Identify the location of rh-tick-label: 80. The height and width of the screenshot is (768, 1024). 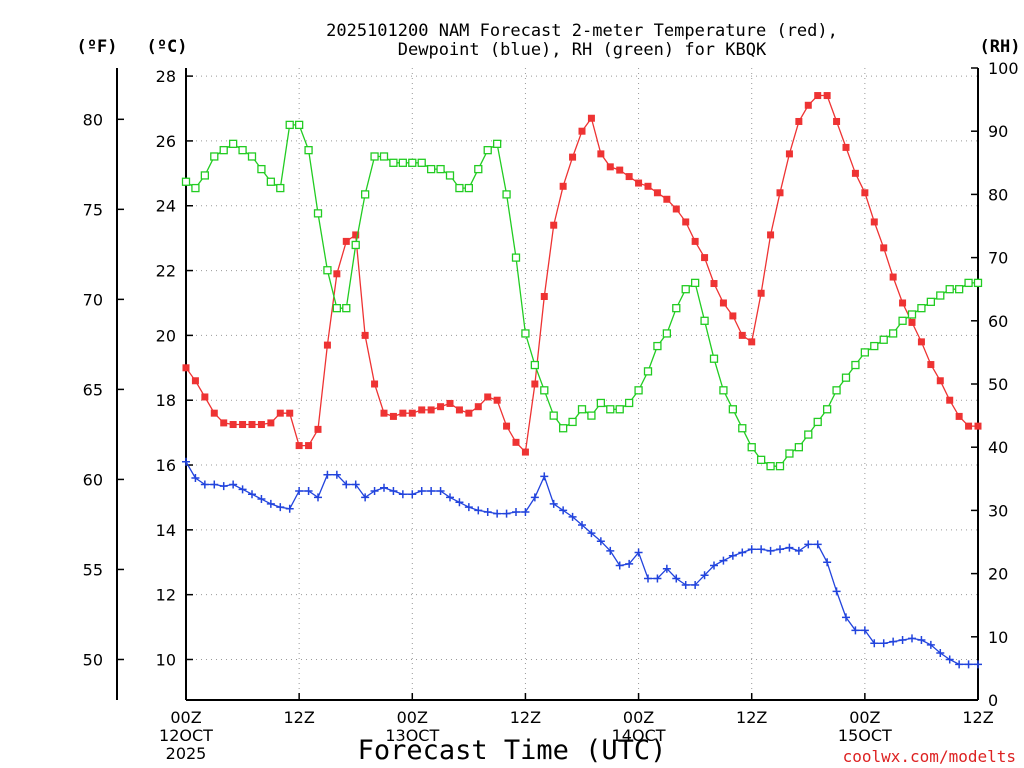
(998, 194).